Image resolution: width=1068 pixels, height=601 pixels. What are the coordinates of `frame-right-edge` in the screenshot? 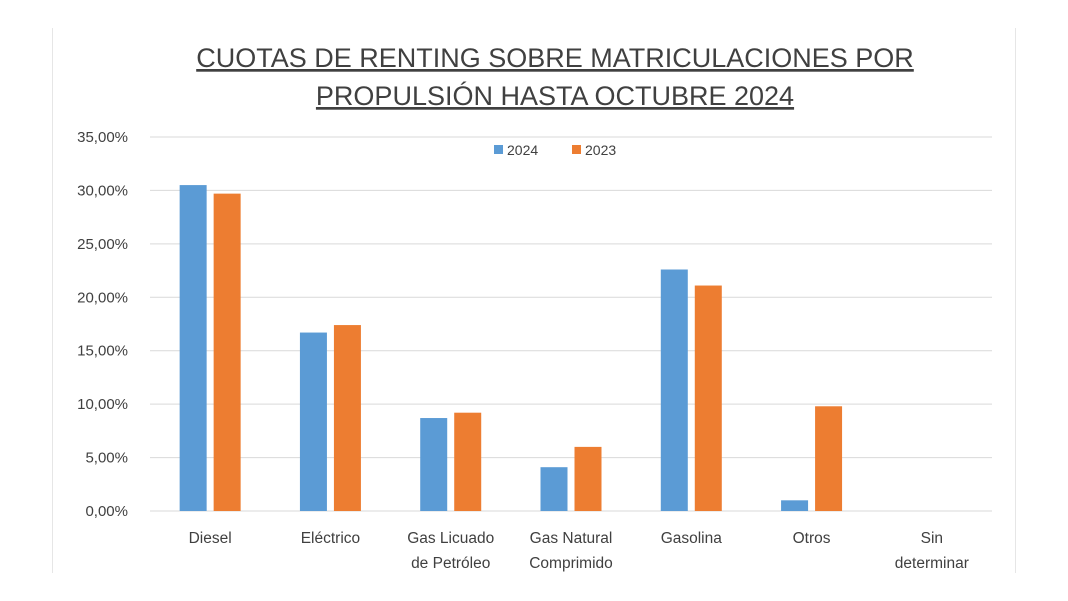 It's located at (1015, 300).